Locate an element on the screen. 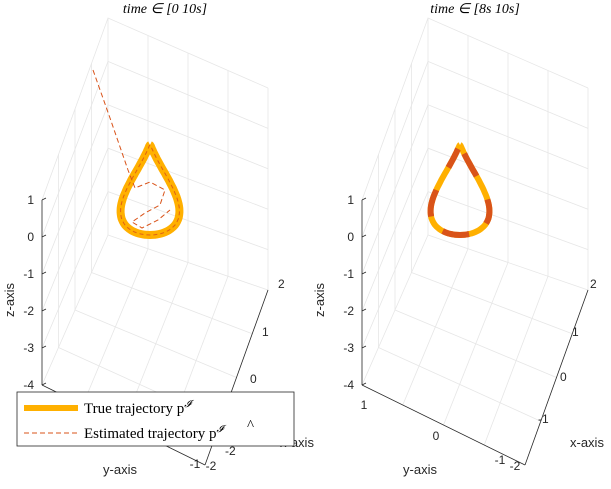  y-tick-label: 1 is located at coordinates (364, 405).